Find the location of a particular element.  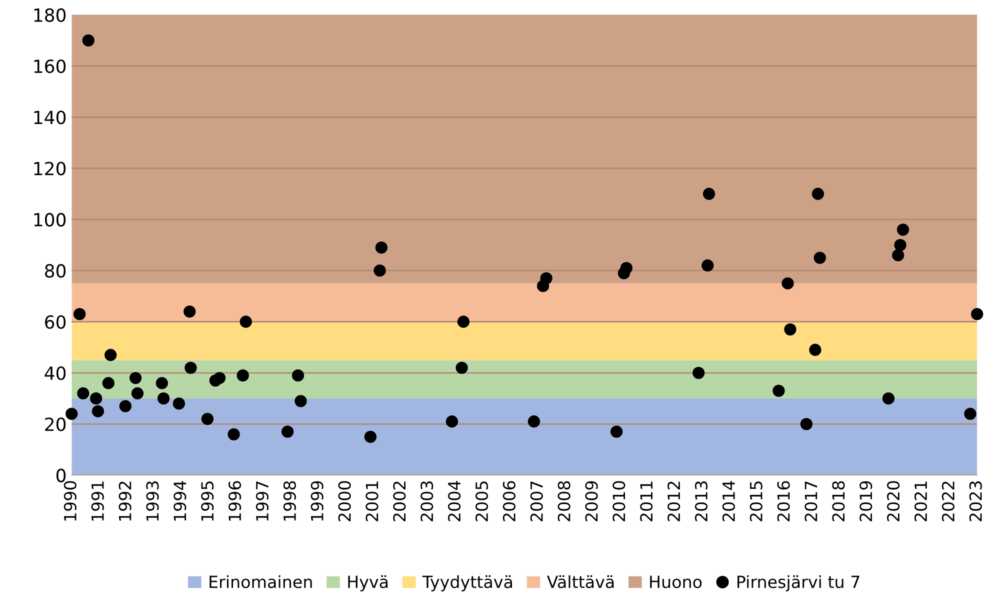

y-tick-label: 180 is located at coordinates (50, 15).